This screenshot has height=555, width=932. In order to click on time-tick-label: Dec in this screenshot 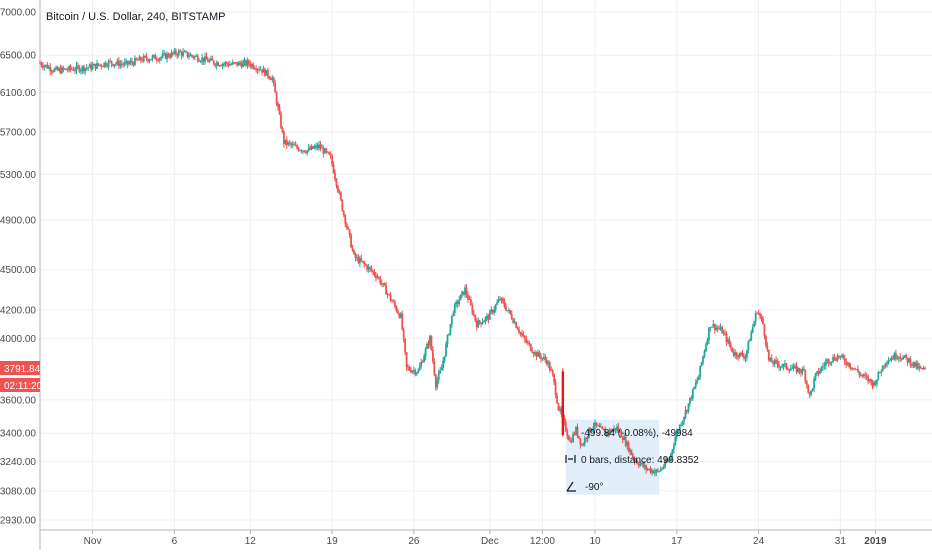, I will do `click(490, 541)`.